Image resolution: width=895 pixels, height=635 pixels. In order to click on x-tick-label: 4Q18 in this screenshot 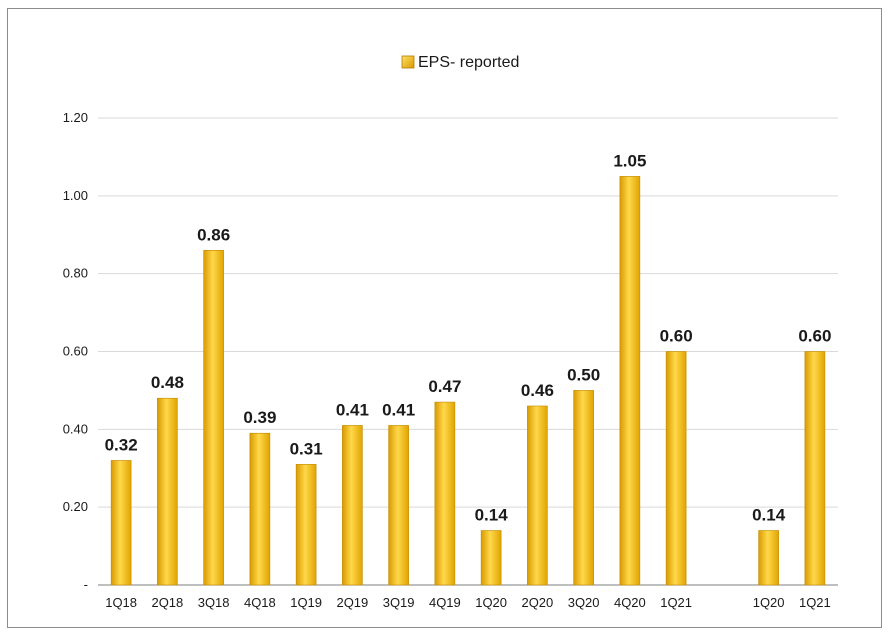, I will do `click(260, 602)`.